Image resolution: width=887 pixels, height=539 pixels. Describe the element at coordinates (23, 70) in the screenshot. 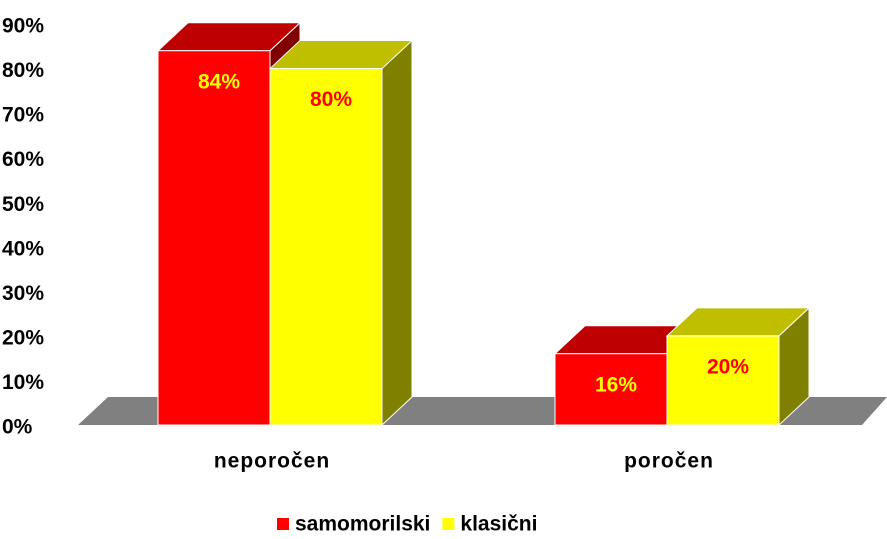

I see `y-tick-label: 80%` at that location.